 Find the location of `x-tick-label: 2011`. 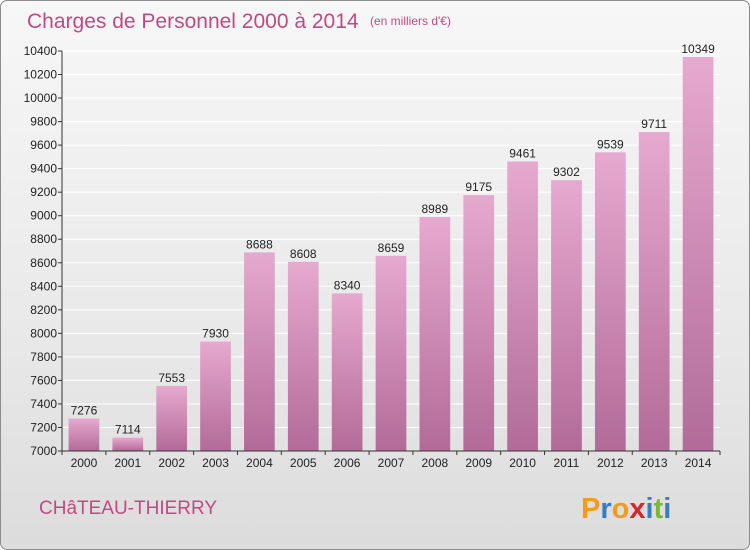

x-tick-label: 2011 is located at coordinates (567, 463).